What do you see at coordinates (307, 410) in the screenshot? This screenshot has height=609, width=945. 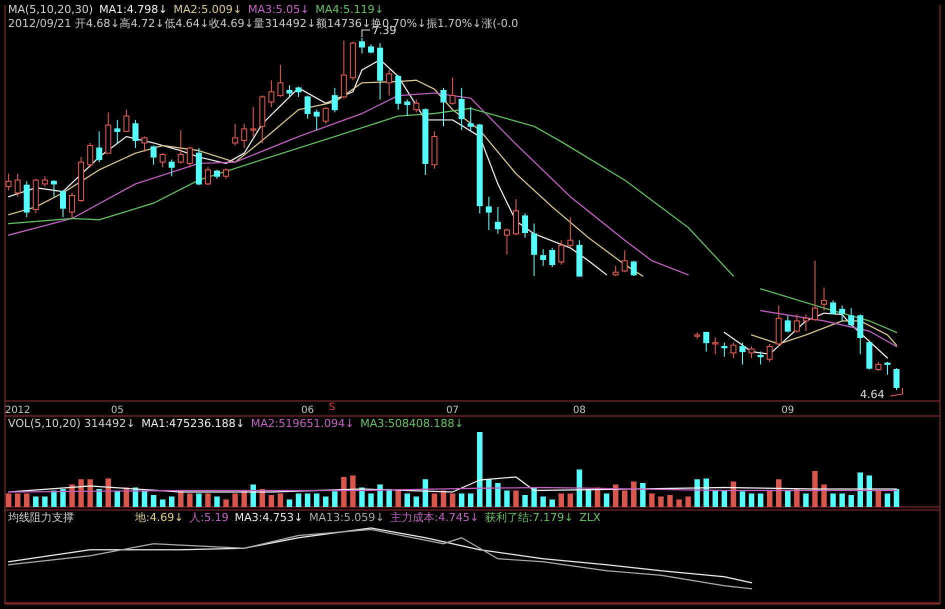 I see `x-tick-label: 06` at bounding box center [307, 410].